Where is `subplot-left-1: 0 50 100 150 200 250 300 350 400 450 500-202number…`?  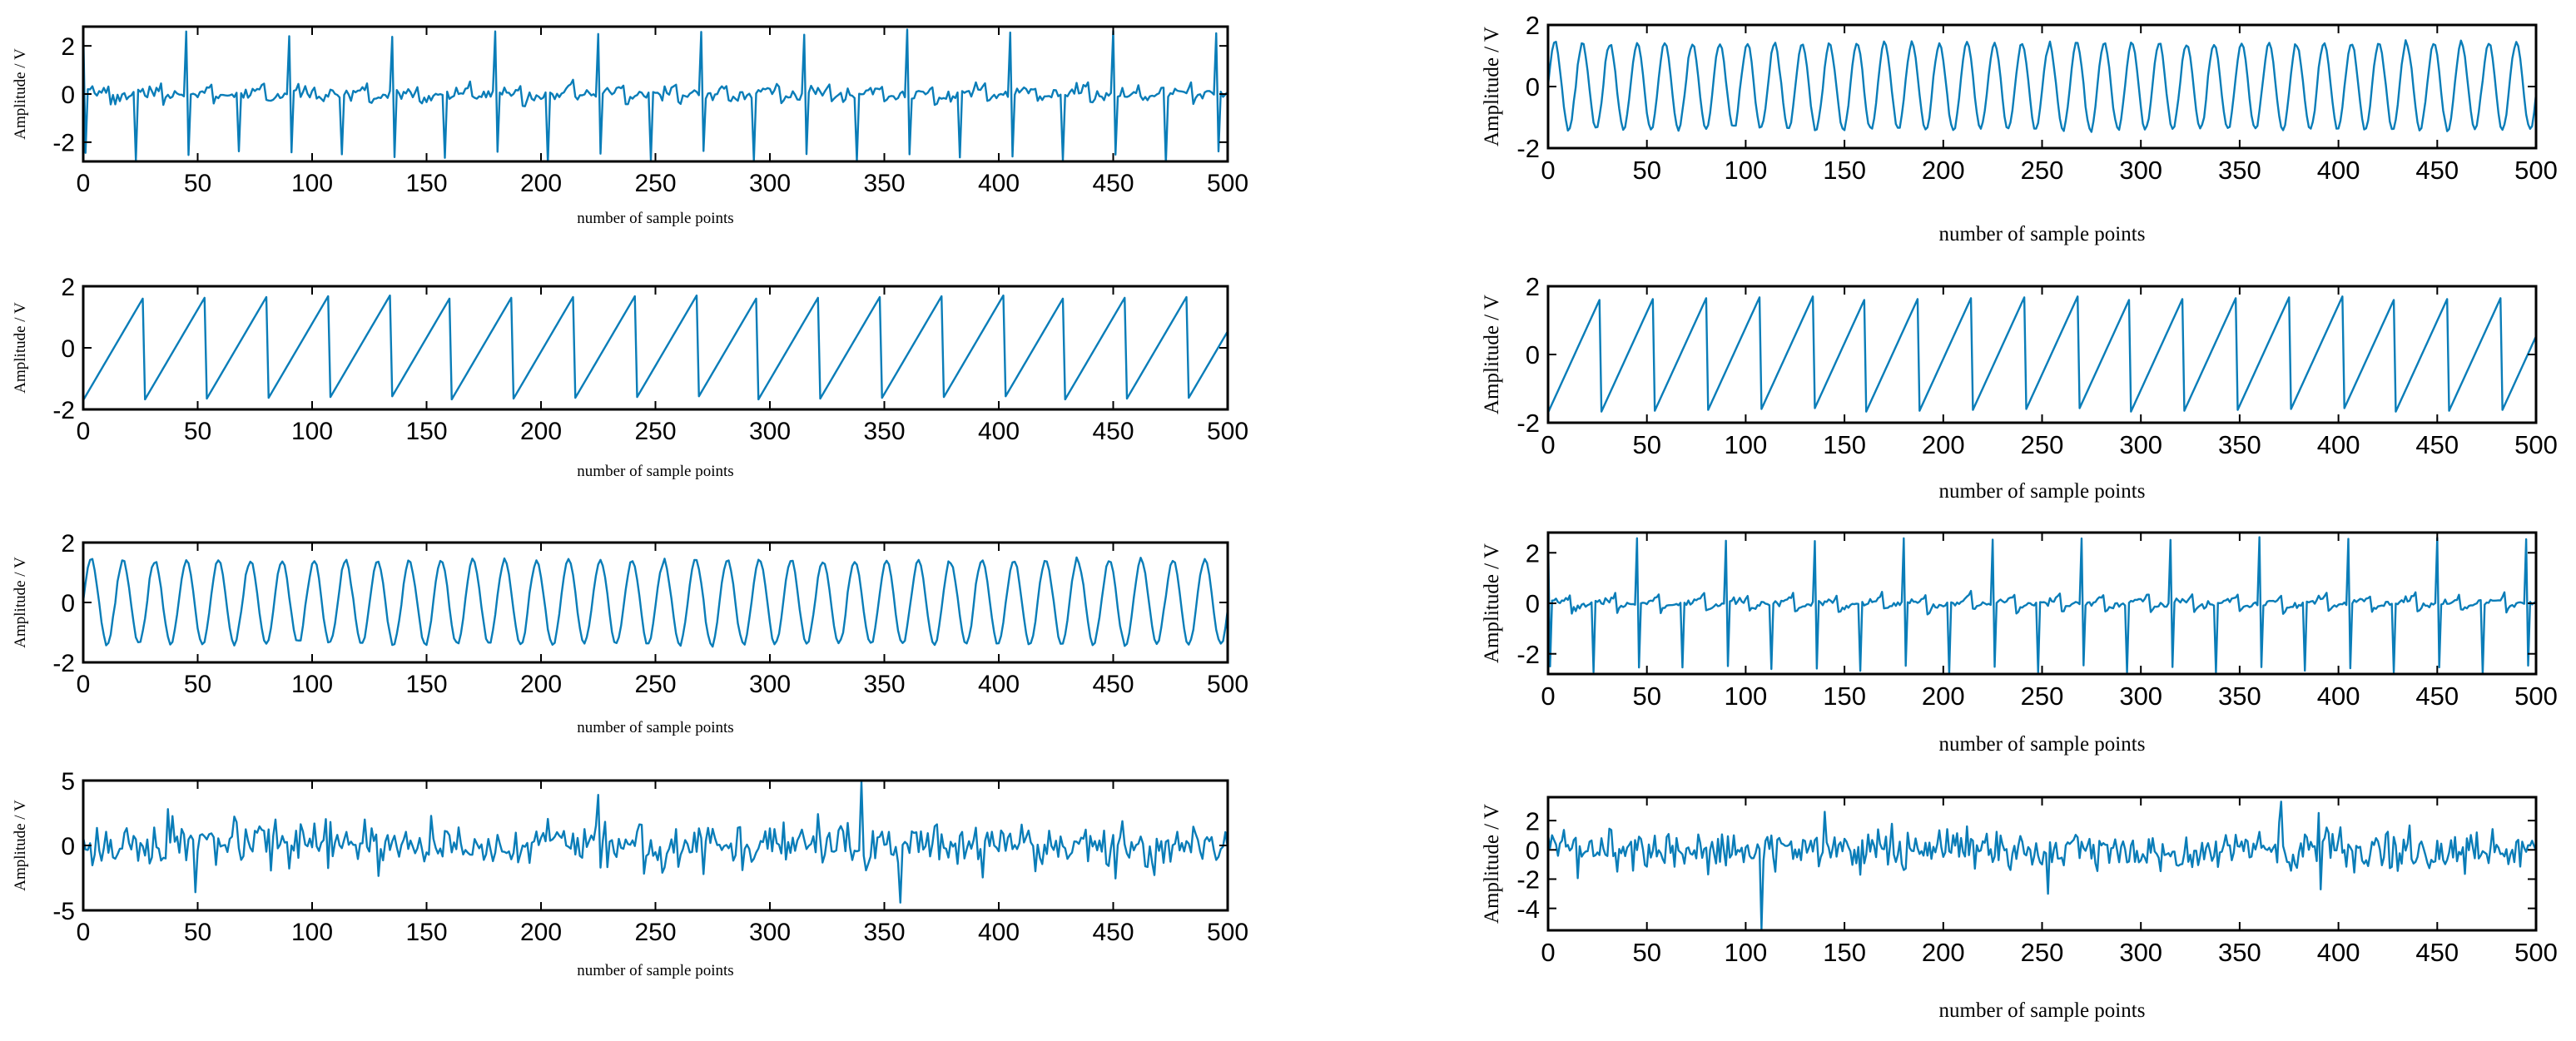
subplot-left-1: 0 50 100 150 200 250 300 350 400 450 500-202number… is located at coordinates (630, 126).